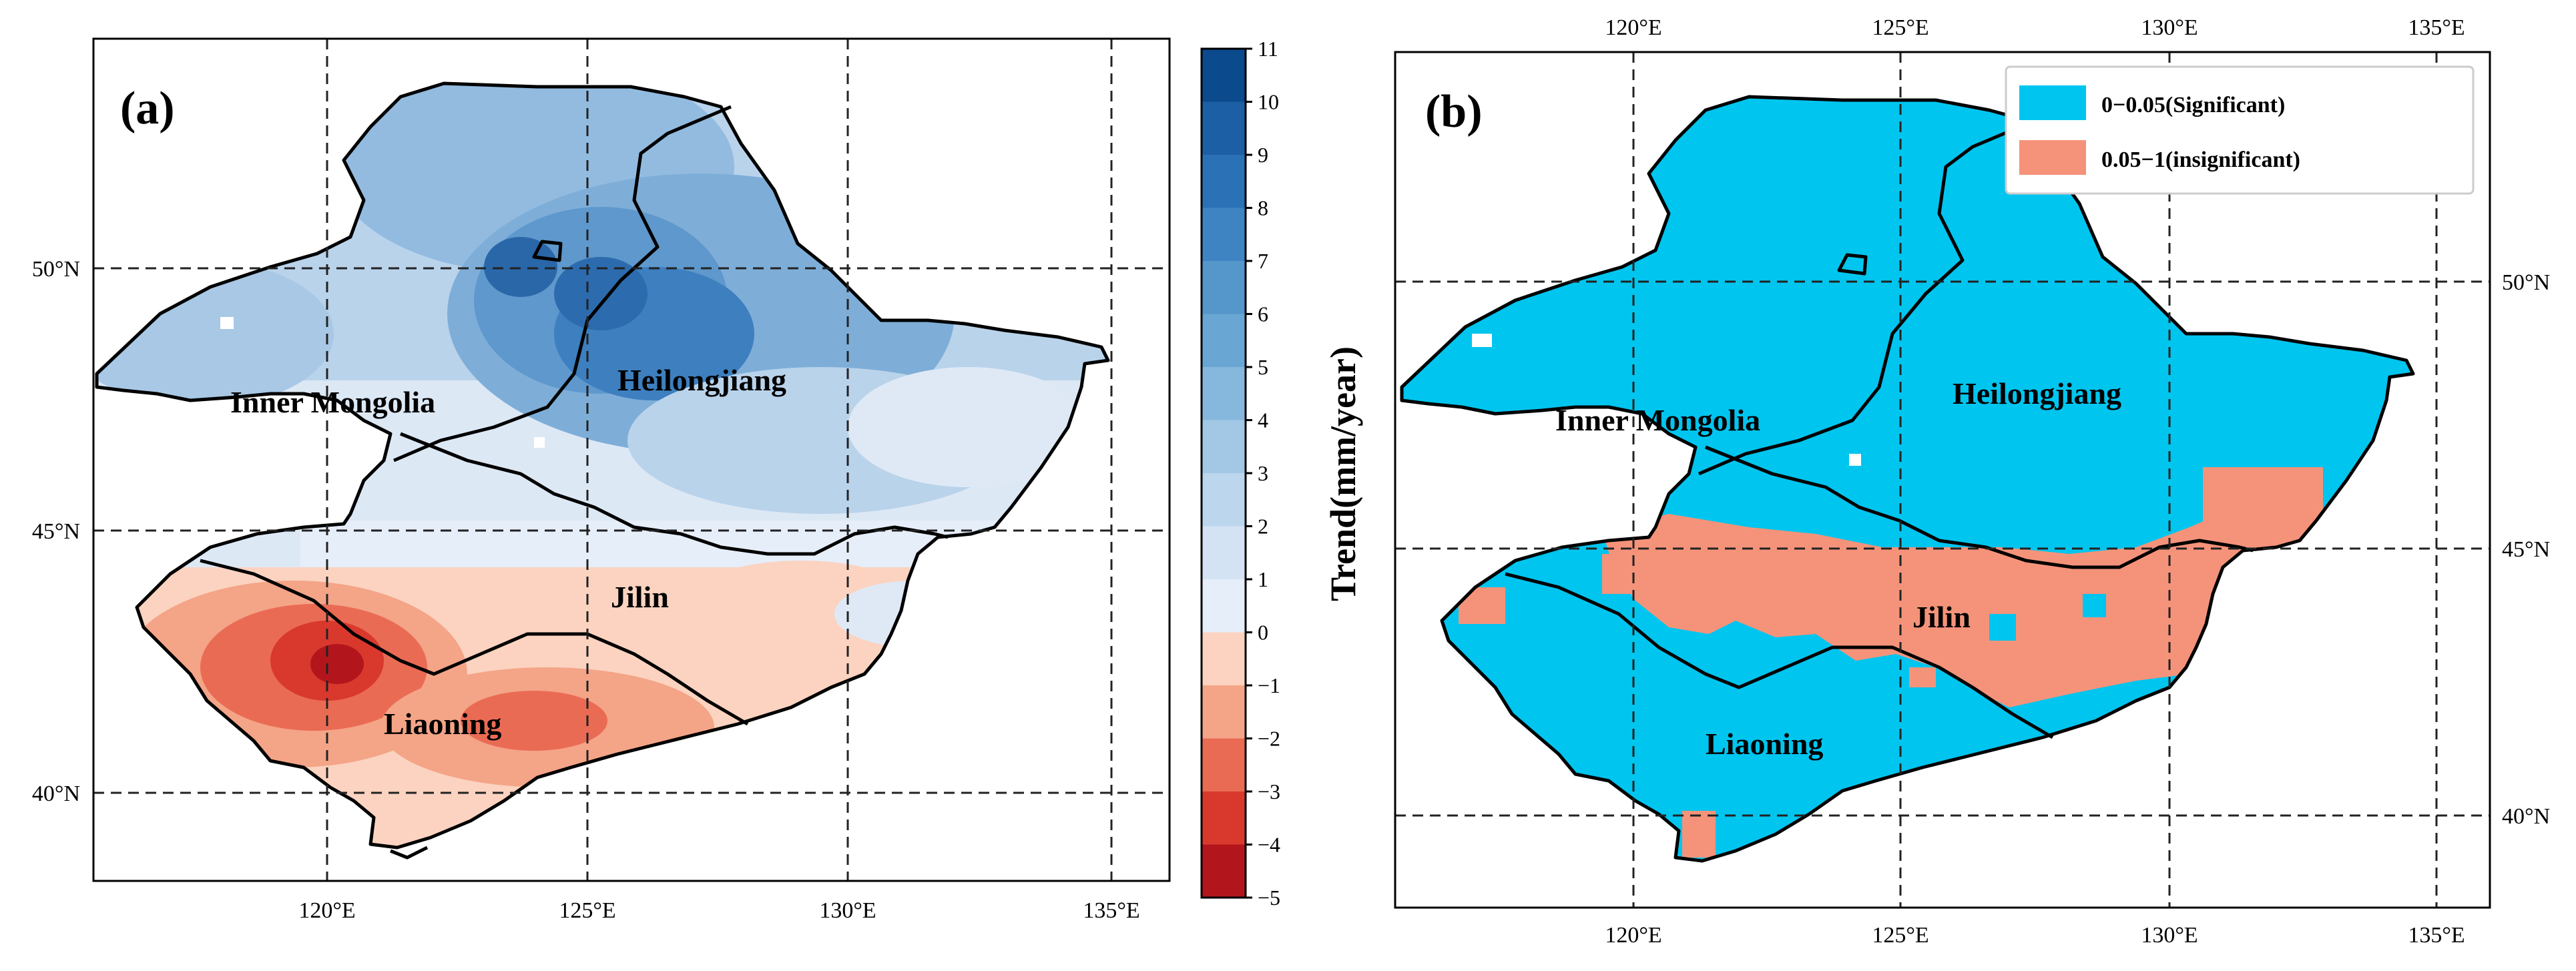 The width and height of the screenshot is (2576, 971). What do you see at coordinates (1111, 910) in the screenshot?
I see `panel-a-lon-tick: 135°E` at bounding box center [1111, 910].